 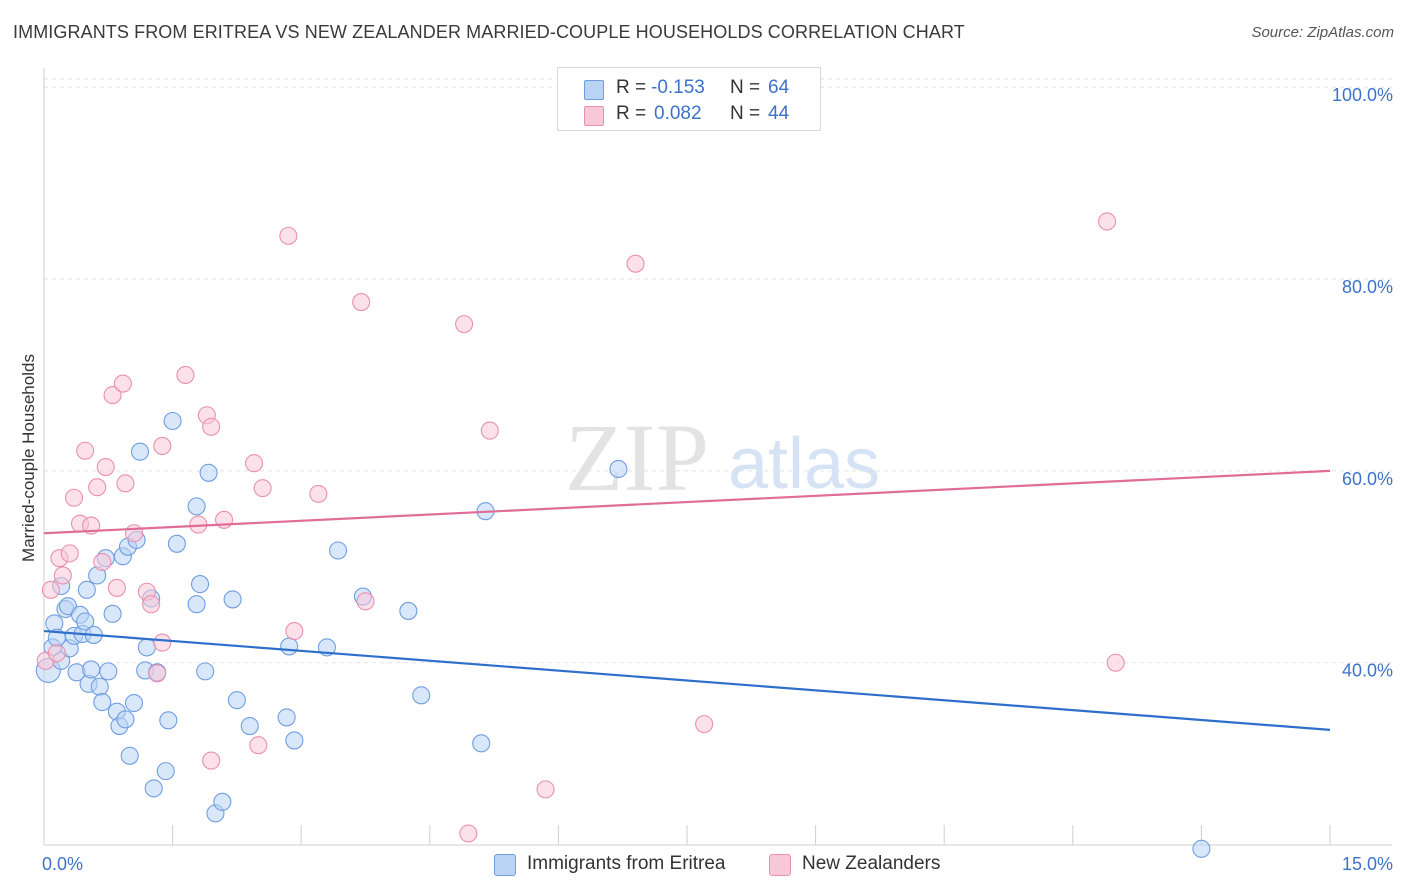 What do you see at coordinates (594, 90) in the screenshot?
I see `legend-swatch-eritrea` at bounding box center [594, 90].